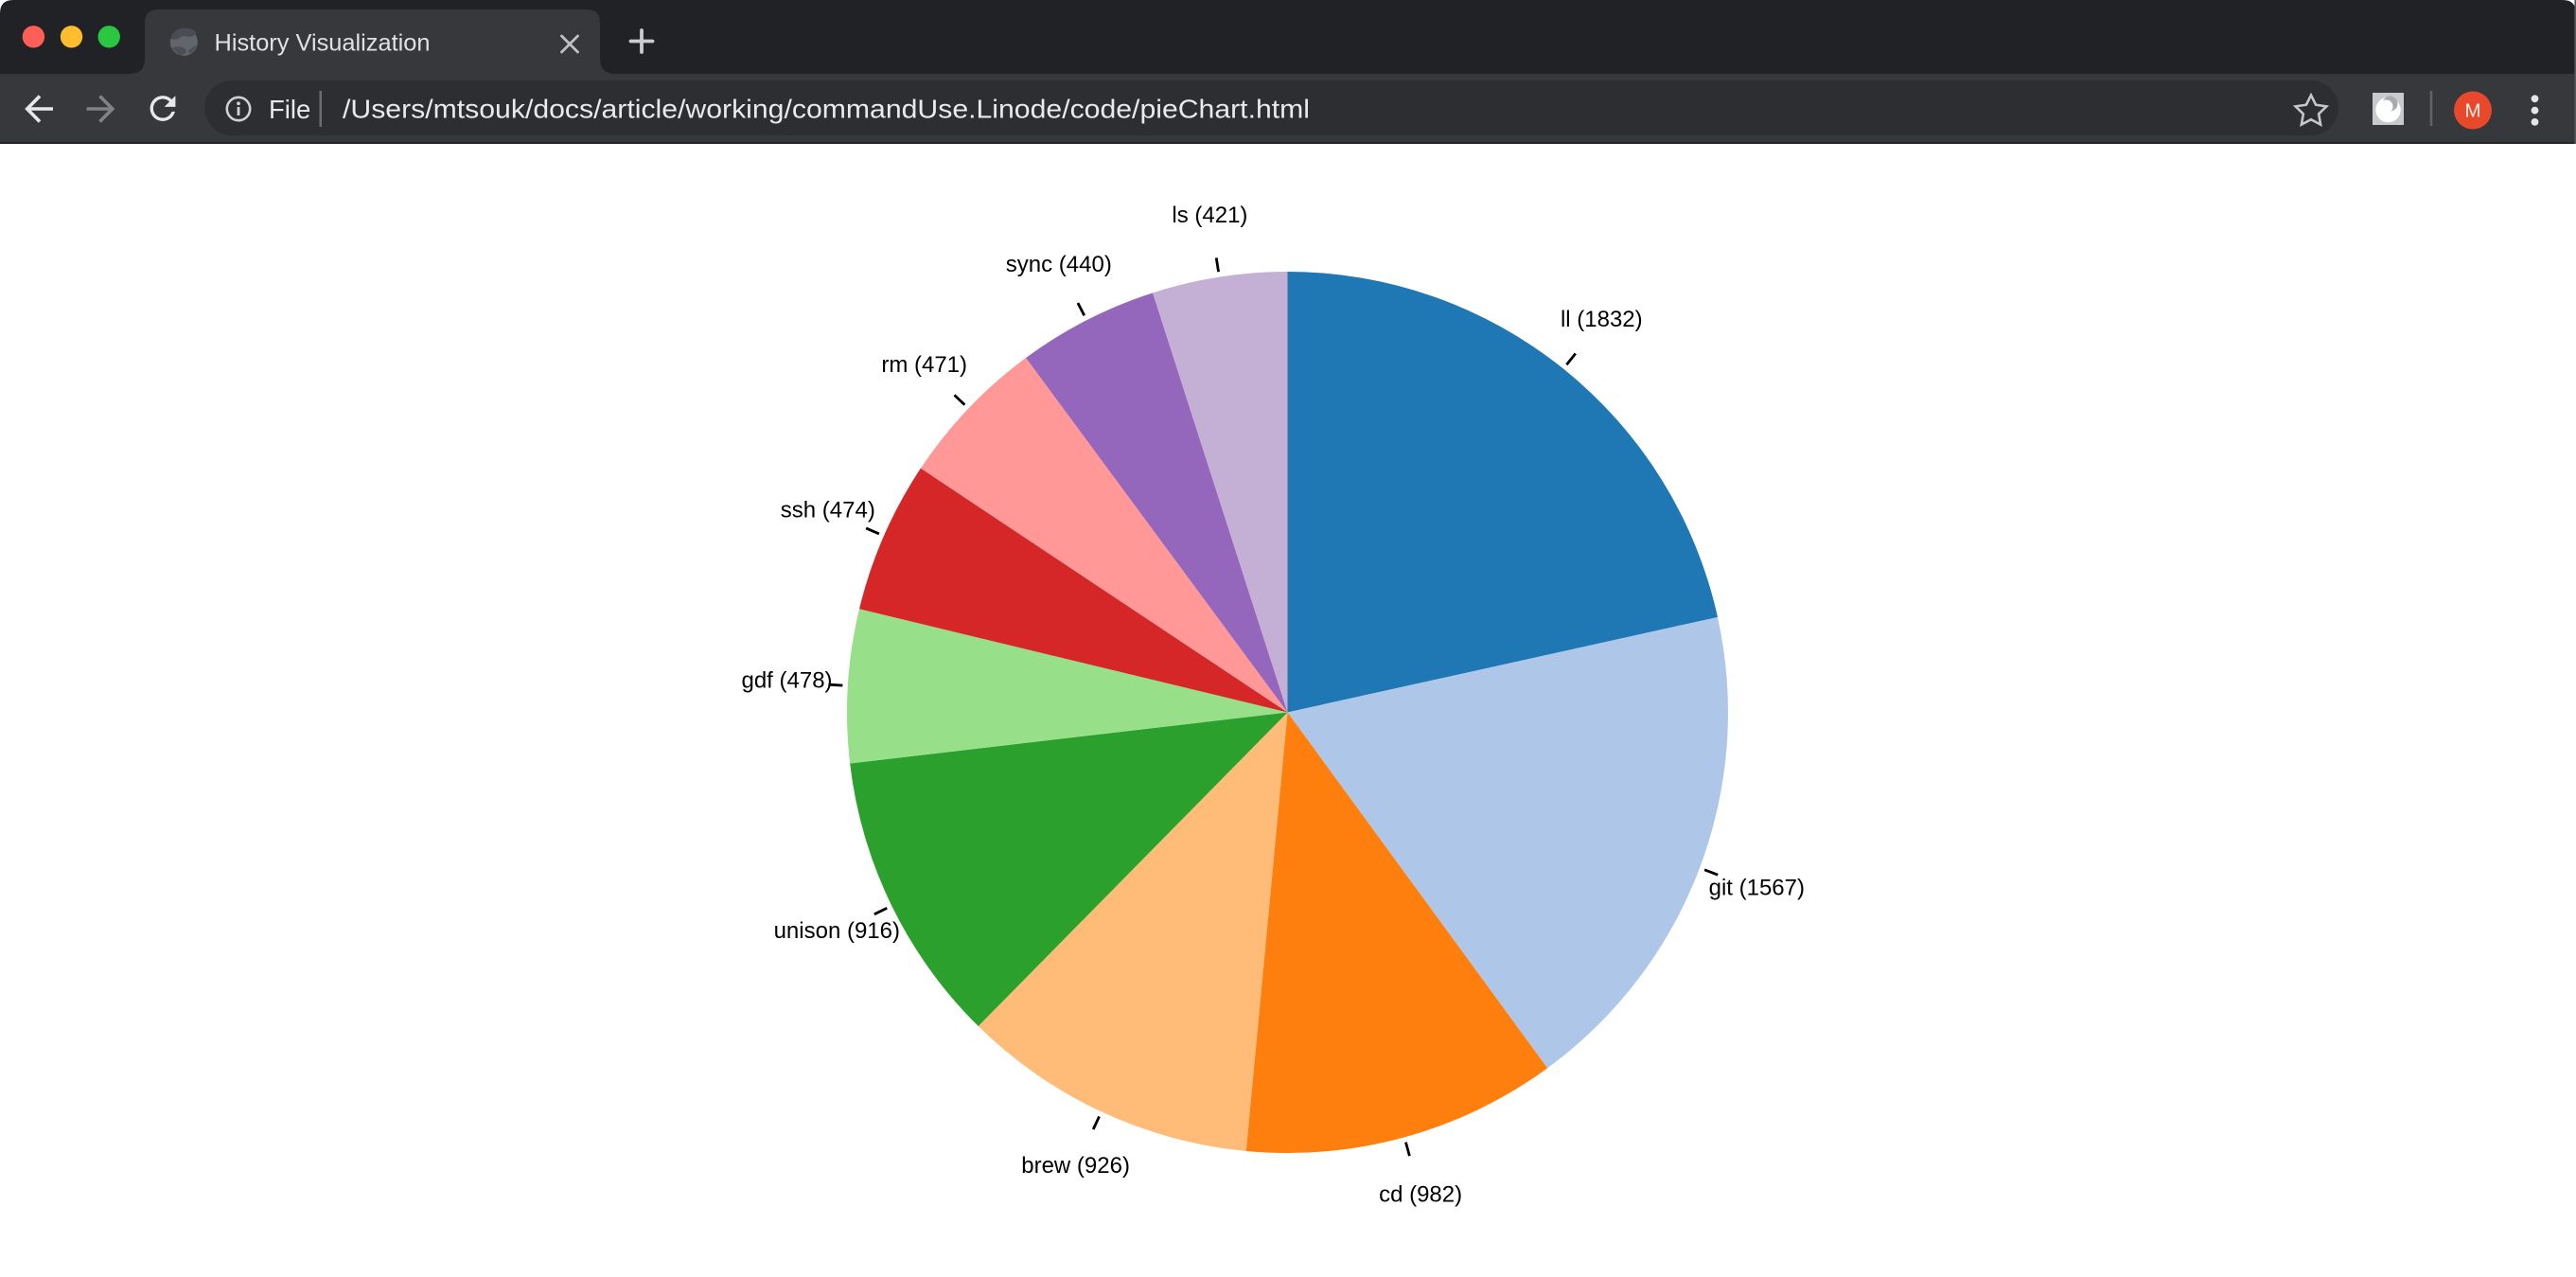 This screenshot has width=2576, height=1277. What do you see at coordinates (1209, 215) in the screenshot?
I see `svg-text: ls (421)` at bounding box center [1209, 215].